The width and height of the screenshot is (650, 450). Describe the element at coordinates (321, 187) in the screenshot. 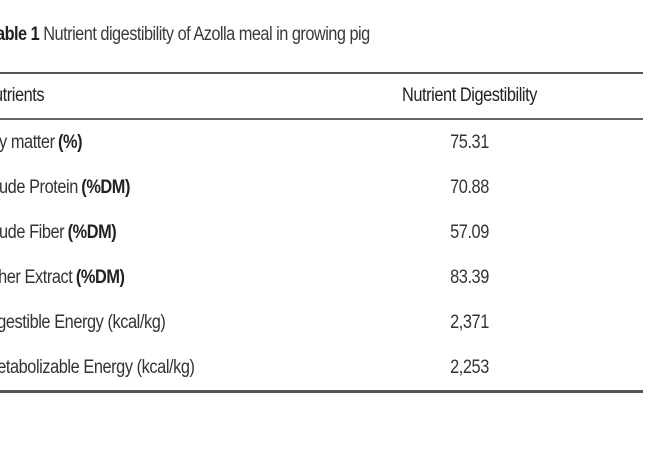

I see `table-row: rude Protein (%DM) 70.88` at that location.